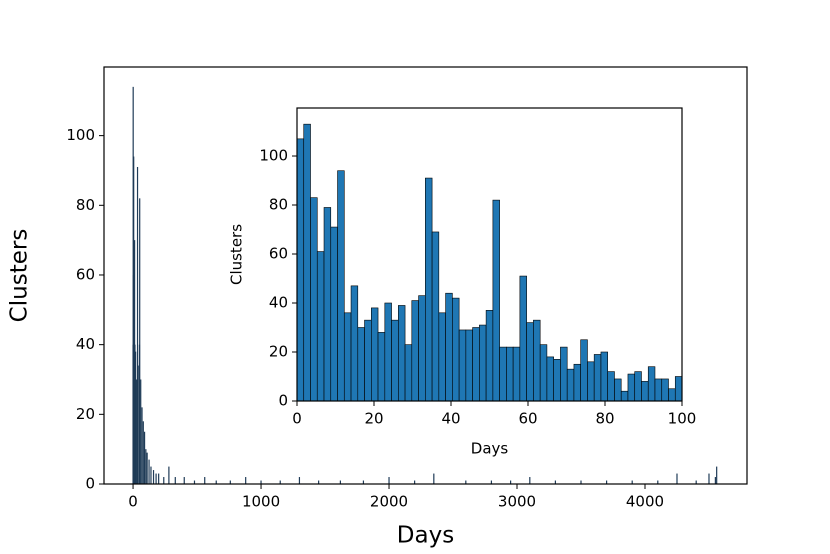 This screenshot has width=830, height=554. Describe the element at coordinates (297, 419) in the screenshot. I see `x-tick-label: 0` at that location.